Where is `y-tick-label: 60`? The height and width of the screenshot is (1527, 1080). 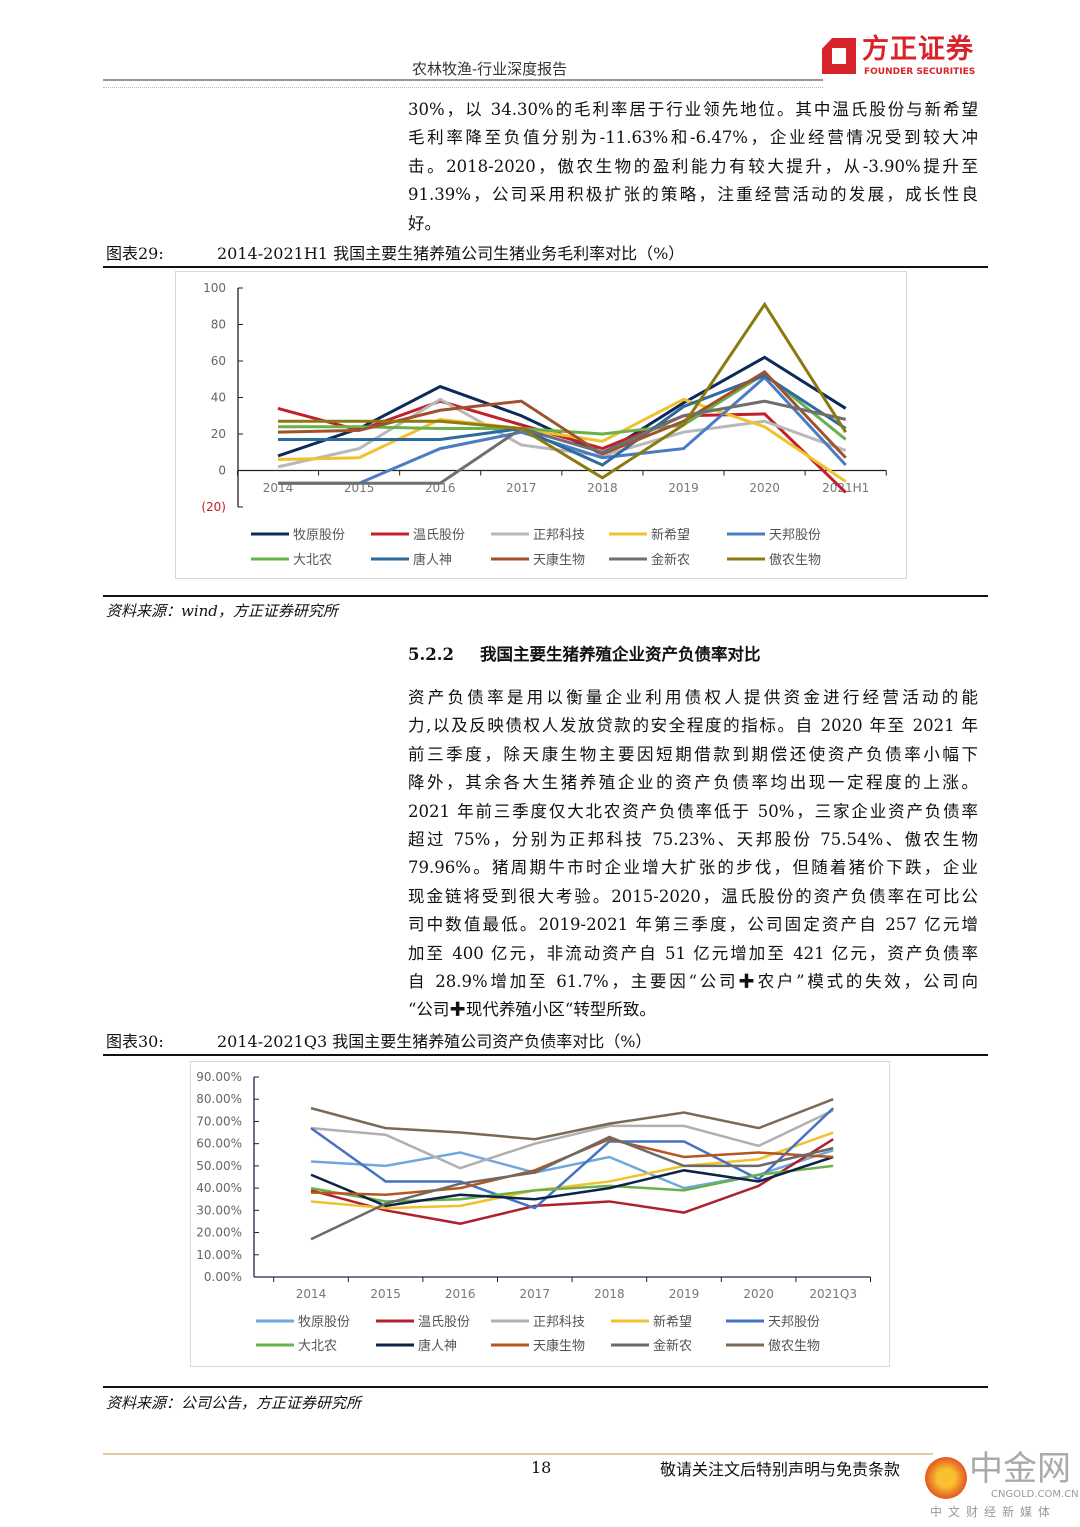
y-tick-label: 60 is located at coordinates (218, 361).